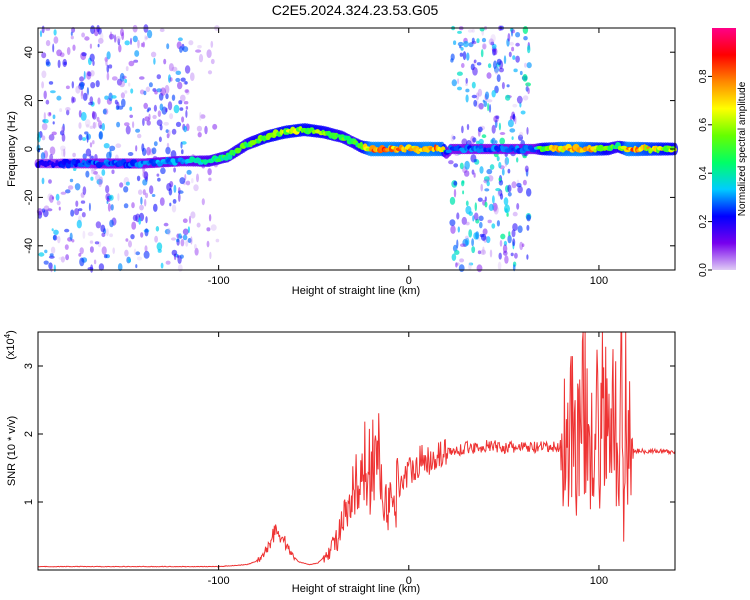  What do you see at coordinates (29, 100) in the screenshot?
I see `spectrogram-y-tick-label: 20` at bounding box center [29, 100].